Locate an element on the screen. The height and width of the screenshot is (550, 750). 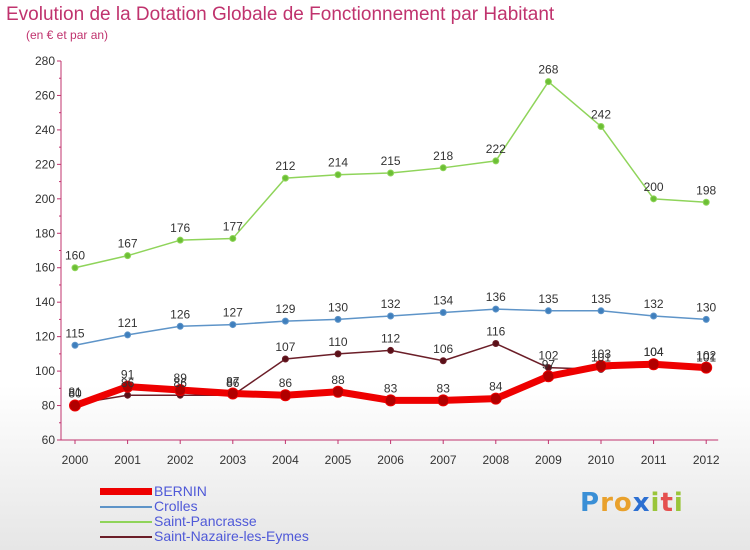
data-label-saint-nazaire-les-eymes: 106 is located at coordinates (443, 349).